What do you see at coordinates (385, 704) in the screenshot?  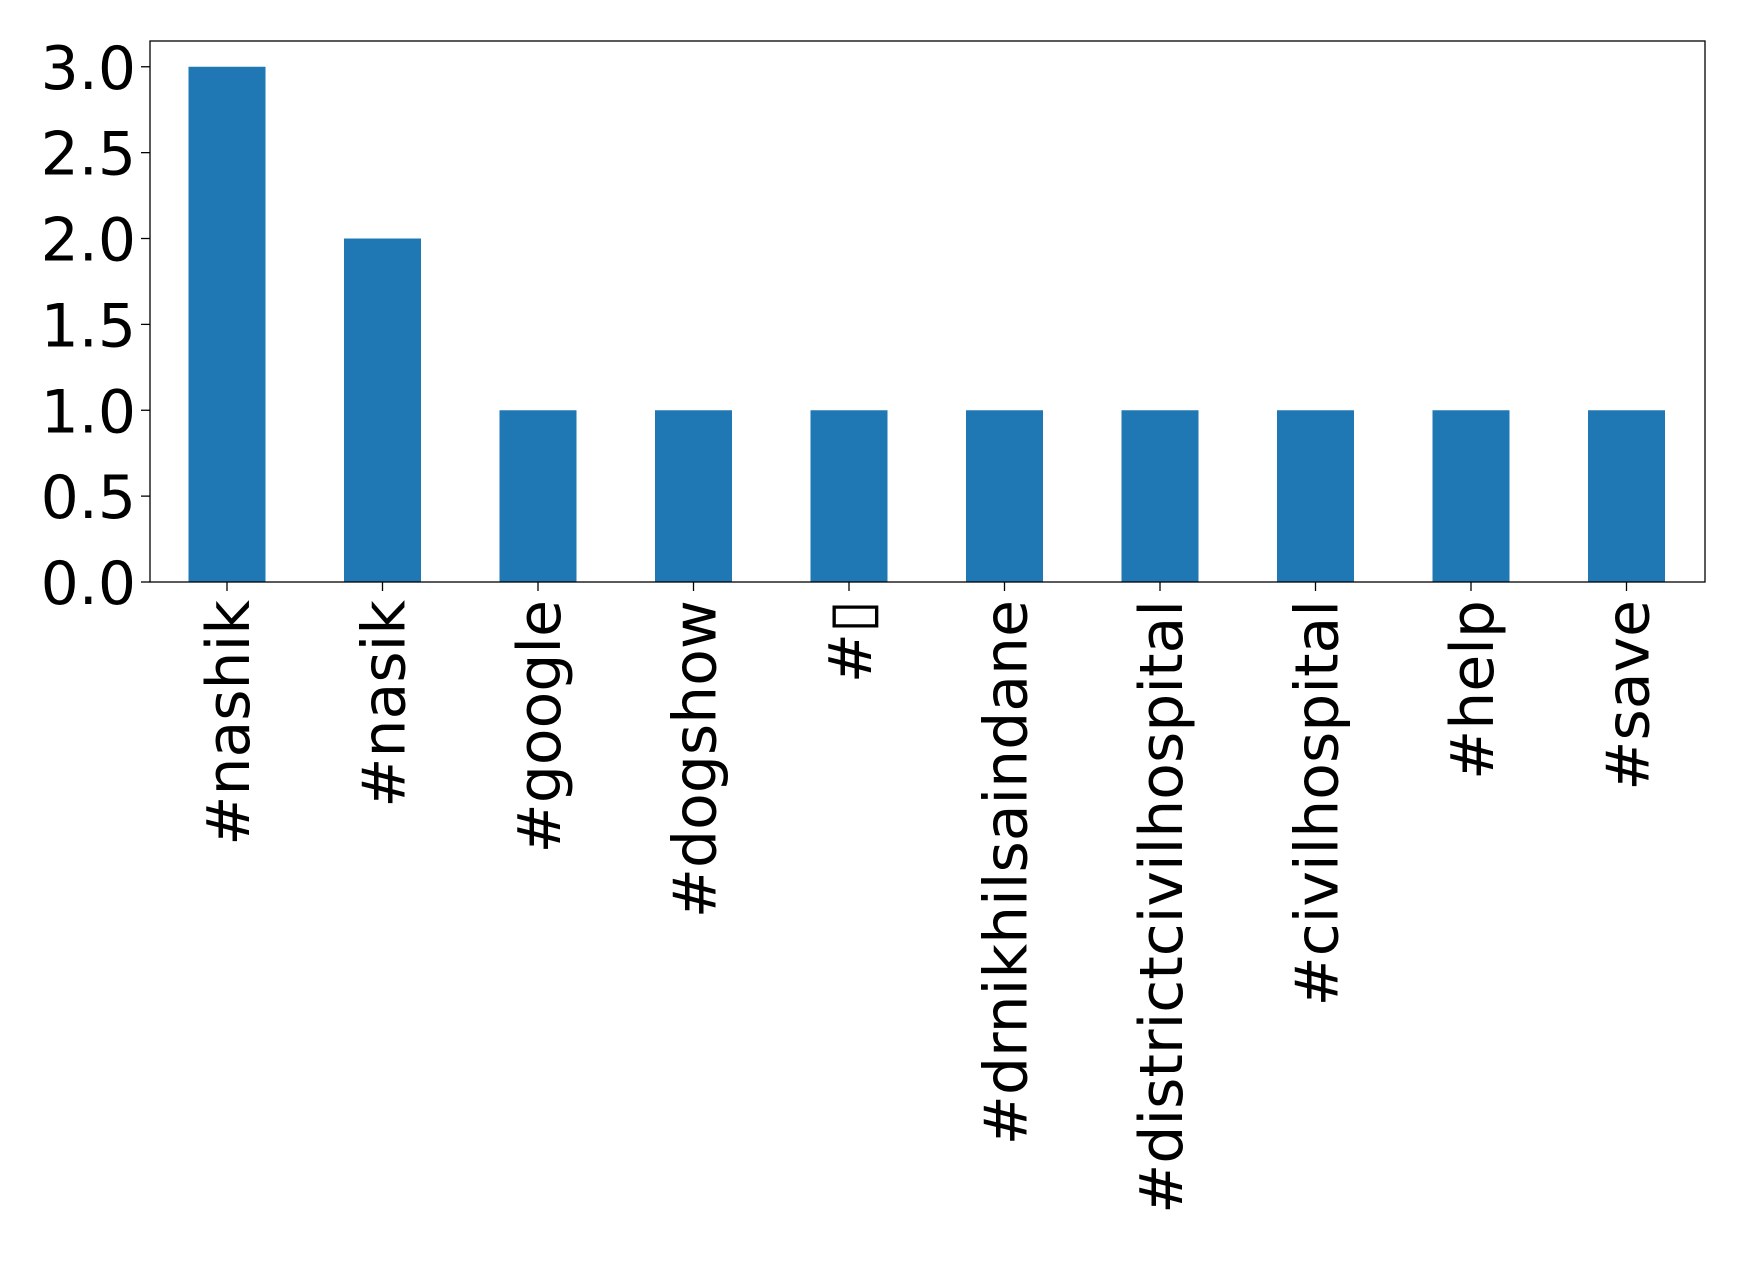 I see `x-tick-label: #nasik` at bounding box center [385, 704].